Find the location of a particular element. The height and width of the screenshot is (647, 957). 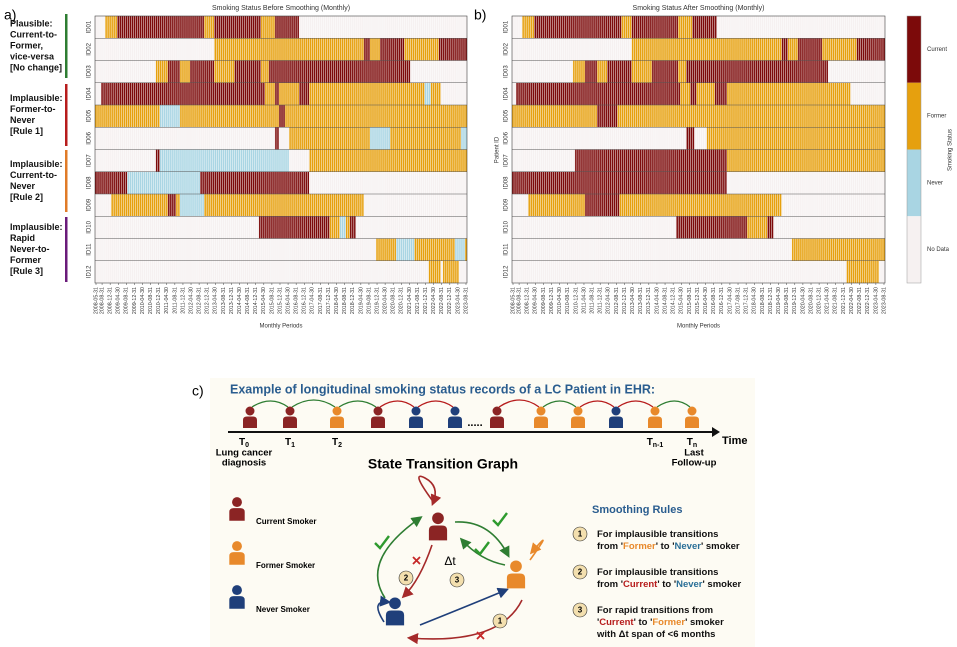

heatmap-title: Smoking Status After Smoothing (Monthly) is located at coordinates (699, 8).